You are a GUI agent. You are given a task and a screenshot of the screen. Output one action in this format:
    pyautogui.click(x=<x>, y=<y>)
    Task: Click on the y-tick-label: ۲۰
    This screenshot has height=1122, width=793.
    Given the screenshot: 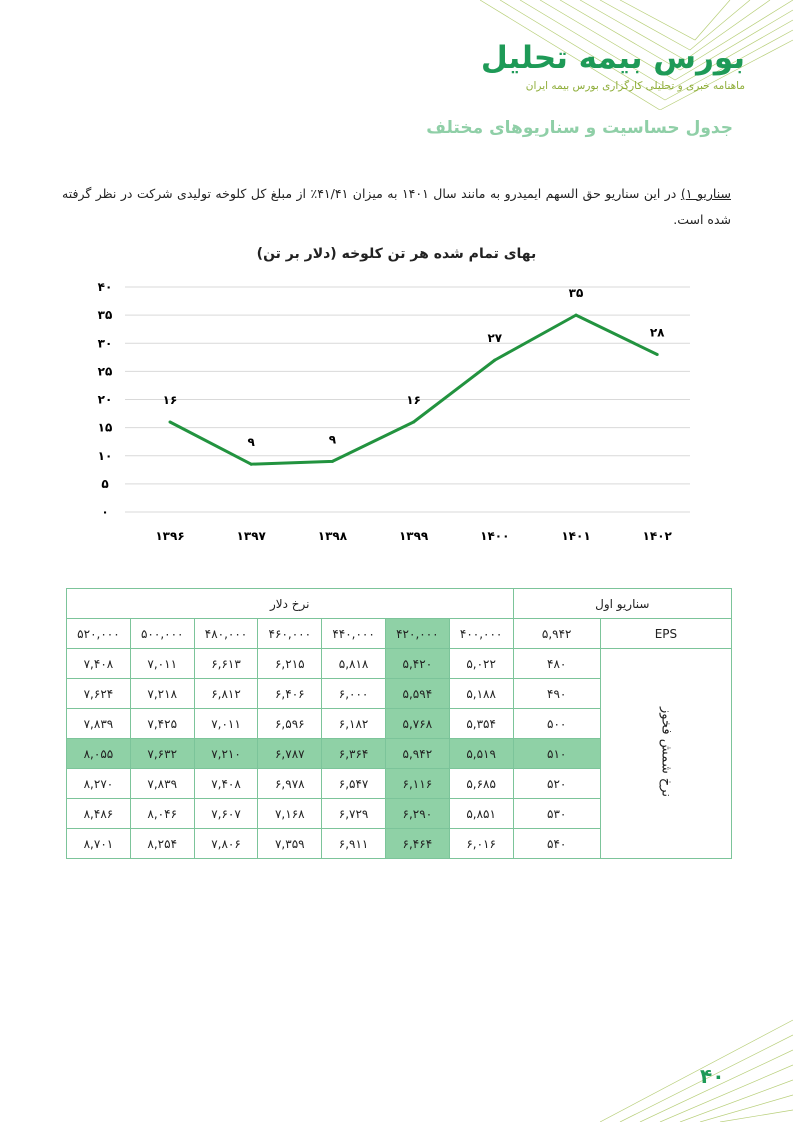 What is the action you would take?
    pyautogui.click(x=105, y=400)
    